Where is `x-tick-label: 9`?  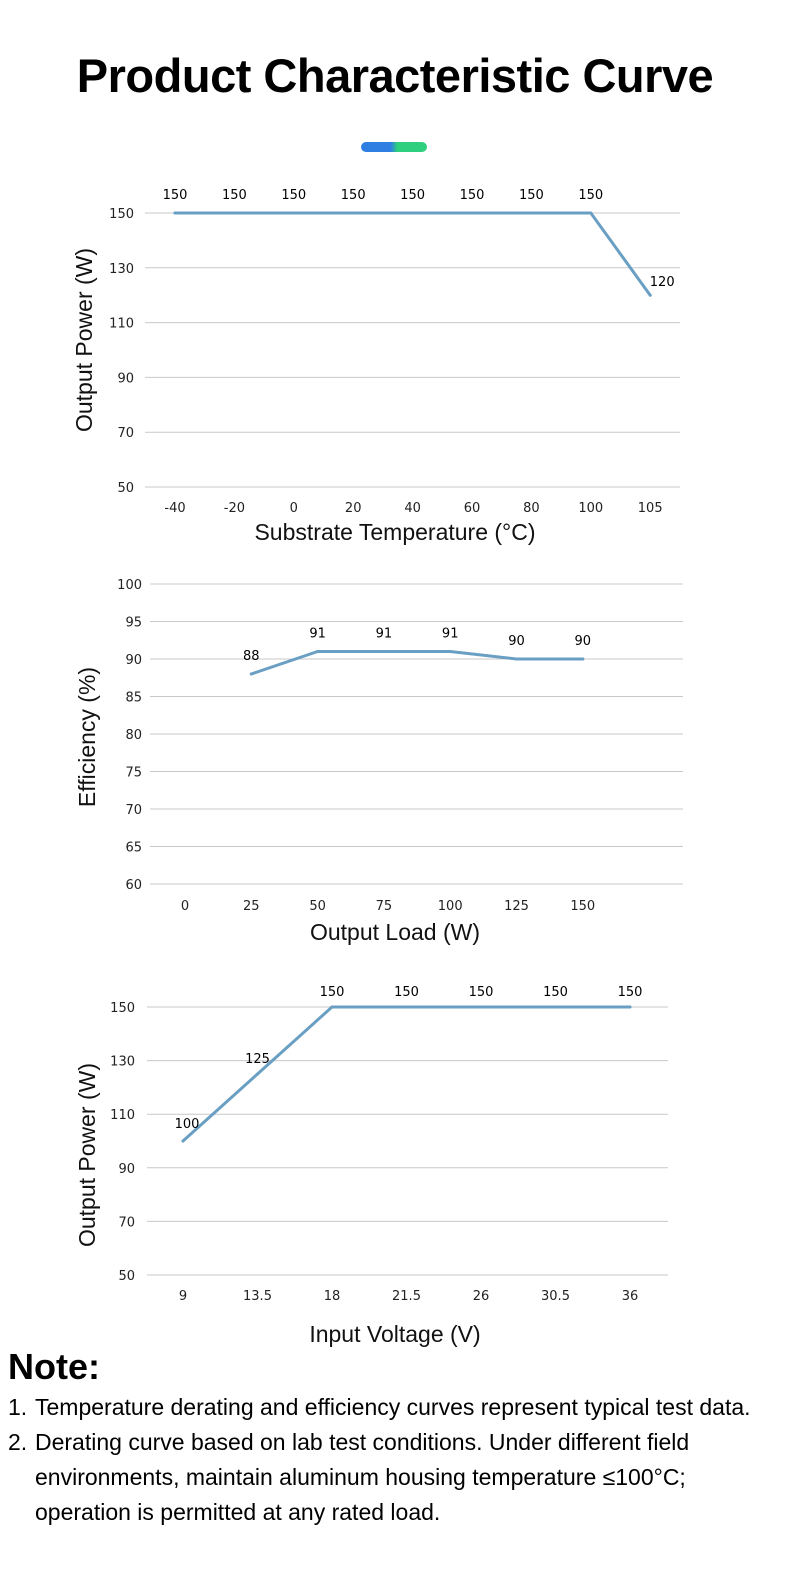
x-tick-label: 9 is located at coordinates (183, 1296).